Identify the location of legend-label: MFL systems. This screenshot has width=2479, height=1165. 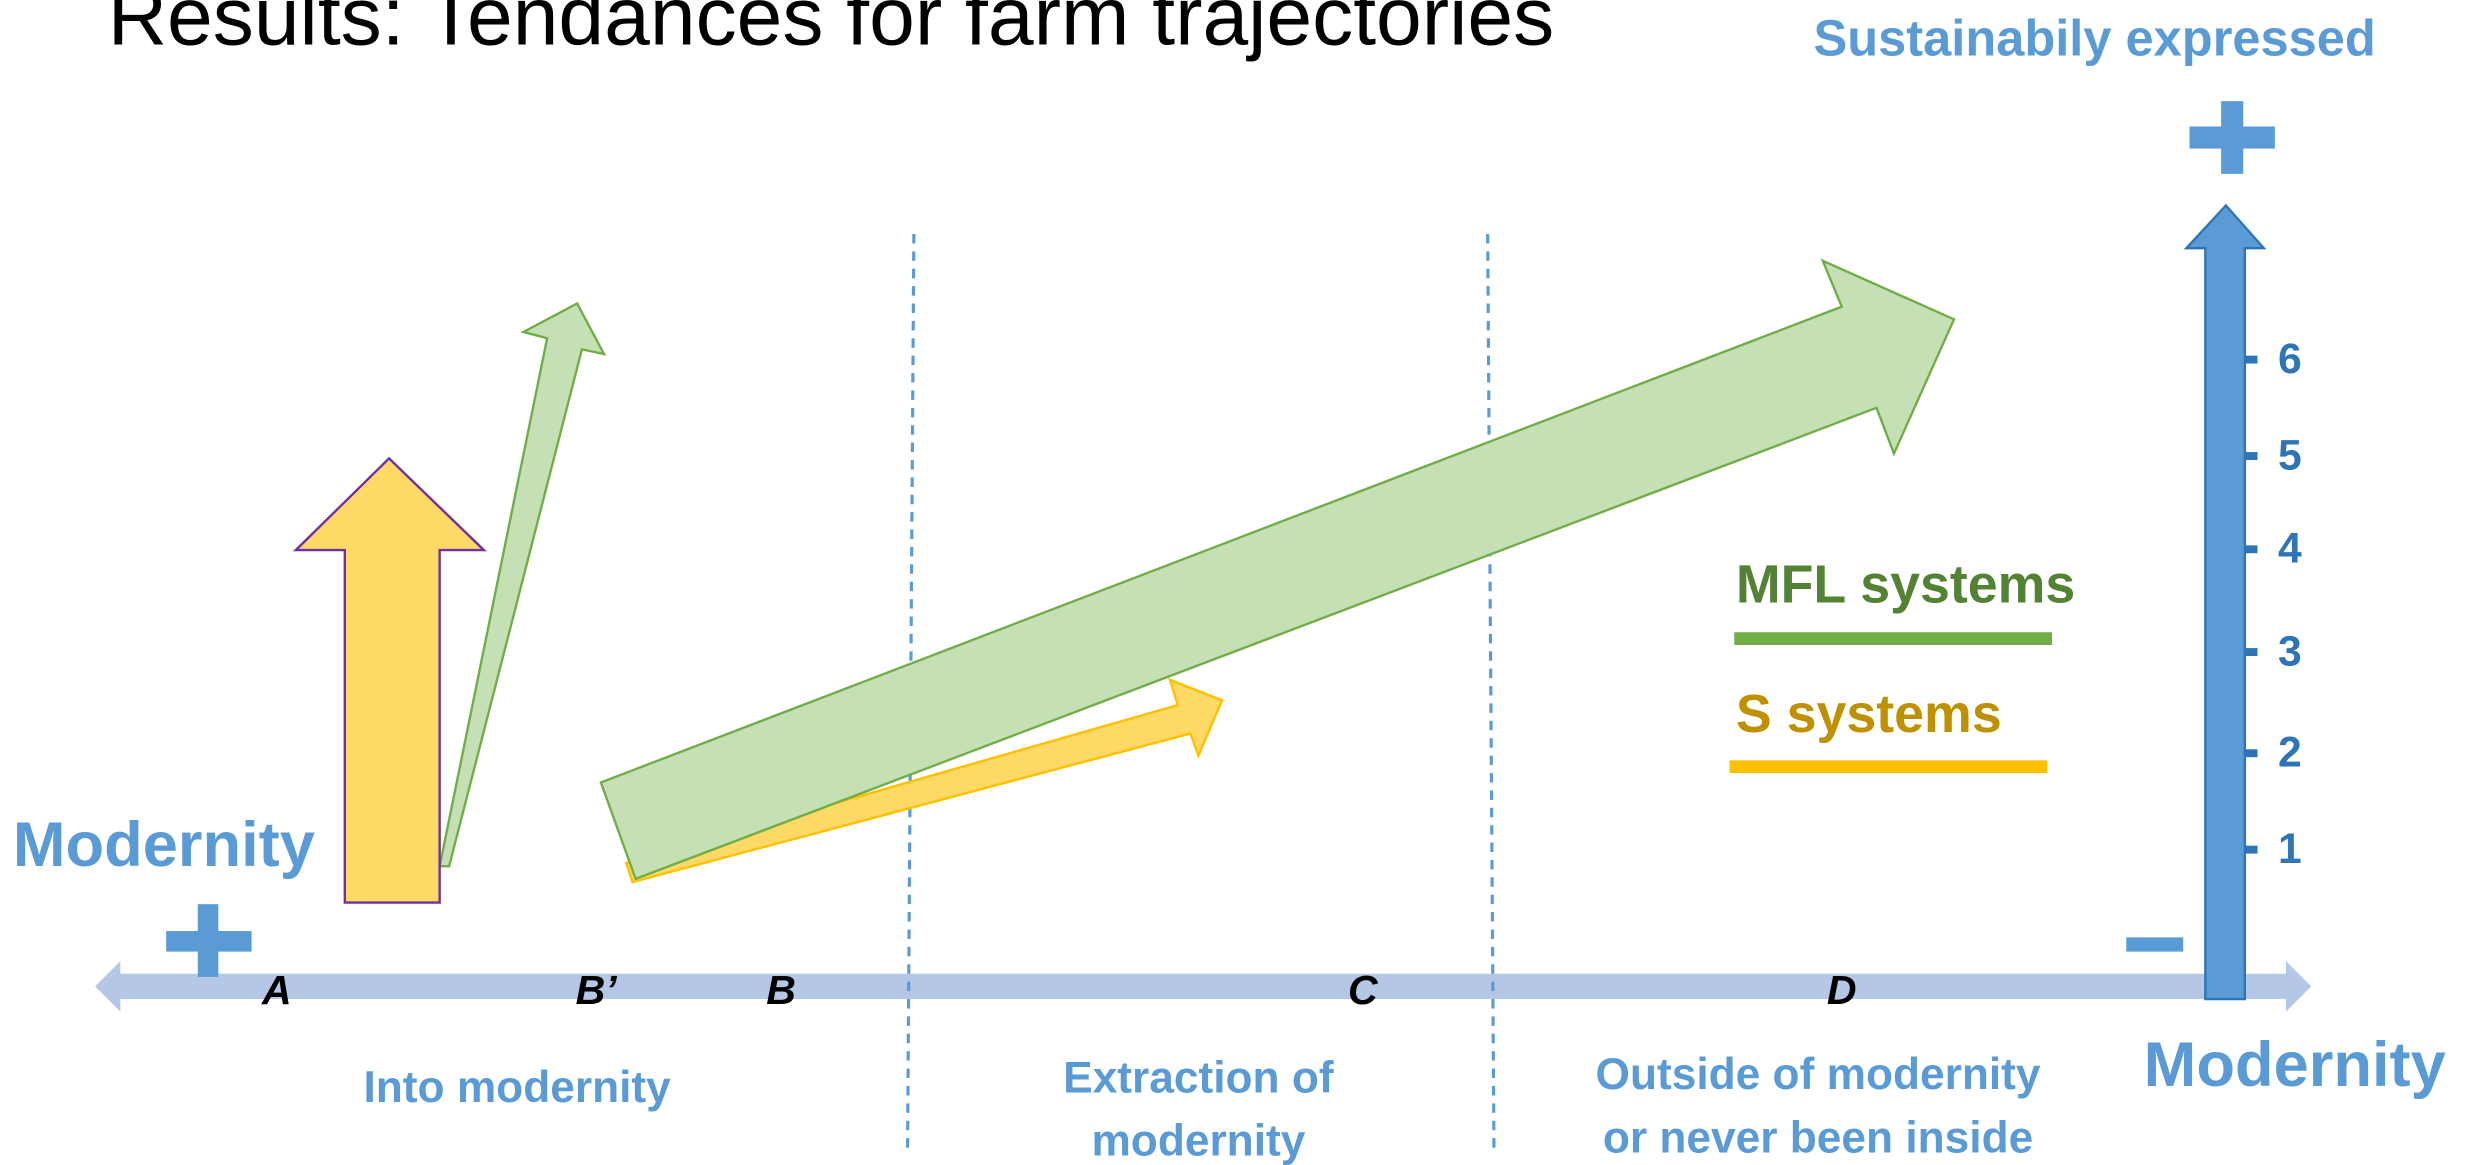
(1905, 584).